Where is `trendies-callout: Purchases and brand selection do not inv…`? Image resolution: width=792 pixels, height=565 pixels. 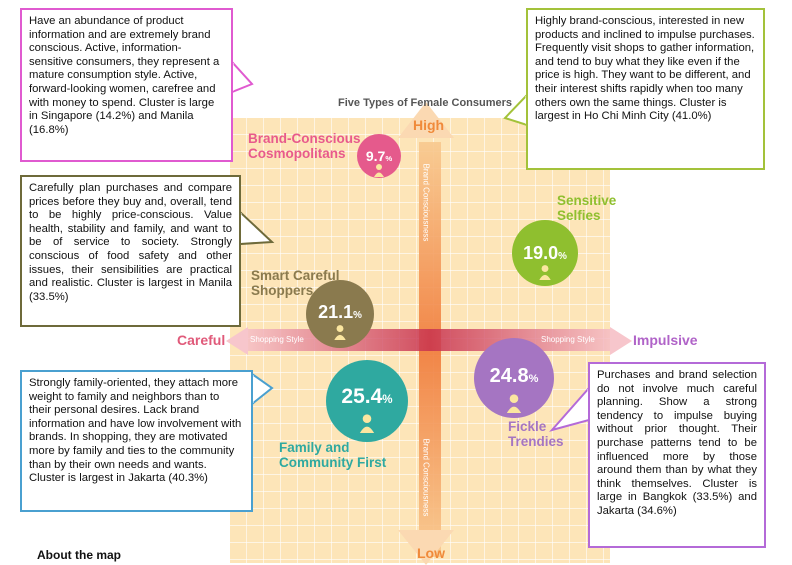
trendies-callout: Purchases and brand selection do not inv… is located at coordinates (677, 455).